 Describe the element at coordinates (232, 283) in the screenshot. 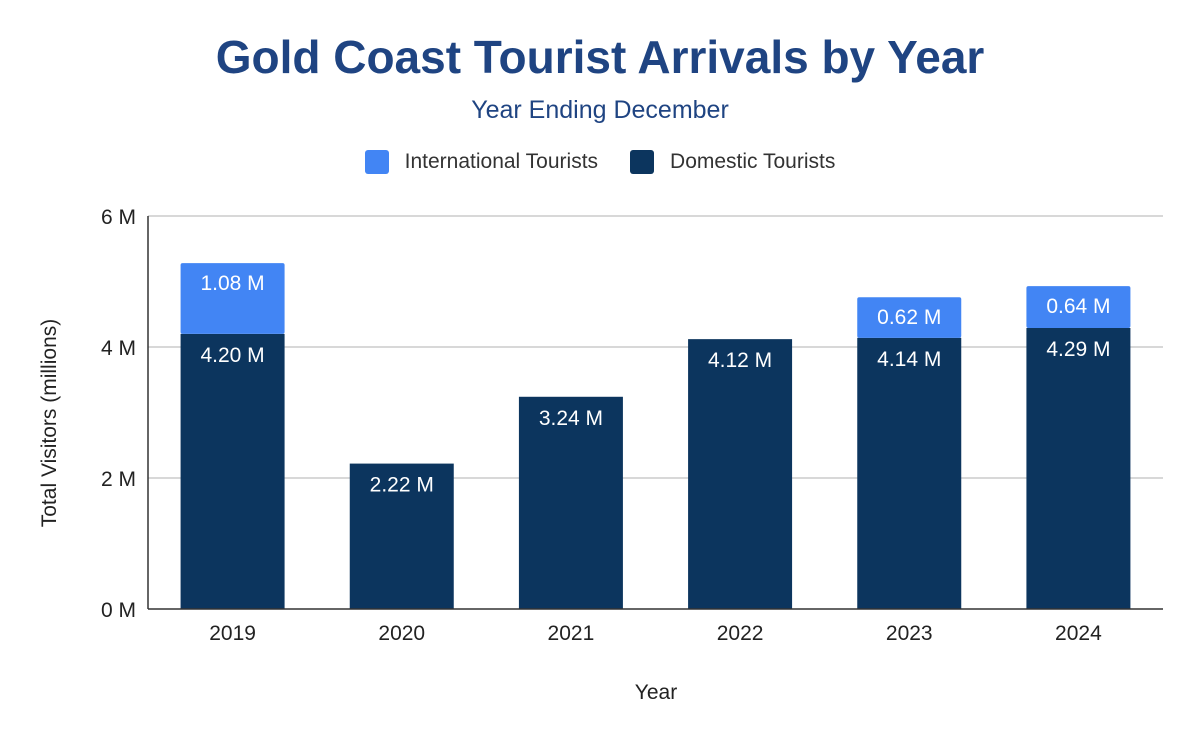

I see `data-label-international: 1.08 M` at that location.